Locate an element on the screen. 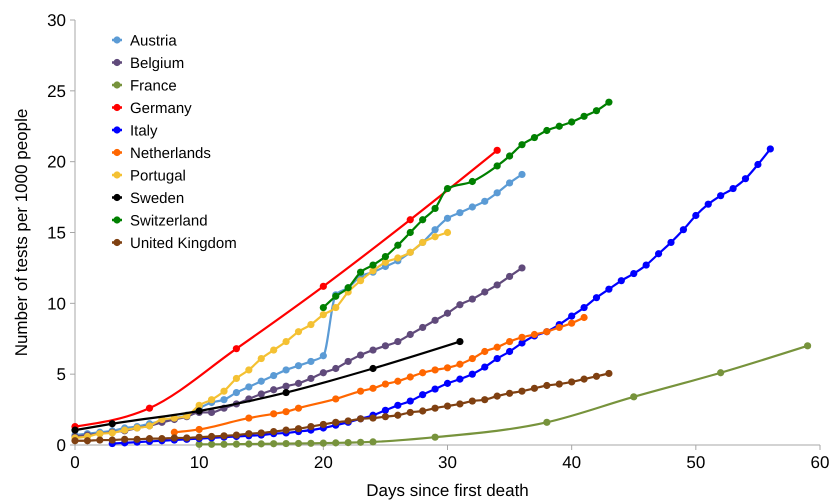 This screenshot has height=504, width=833. x-tick-label: 20 is located at coordinates (323, 462).